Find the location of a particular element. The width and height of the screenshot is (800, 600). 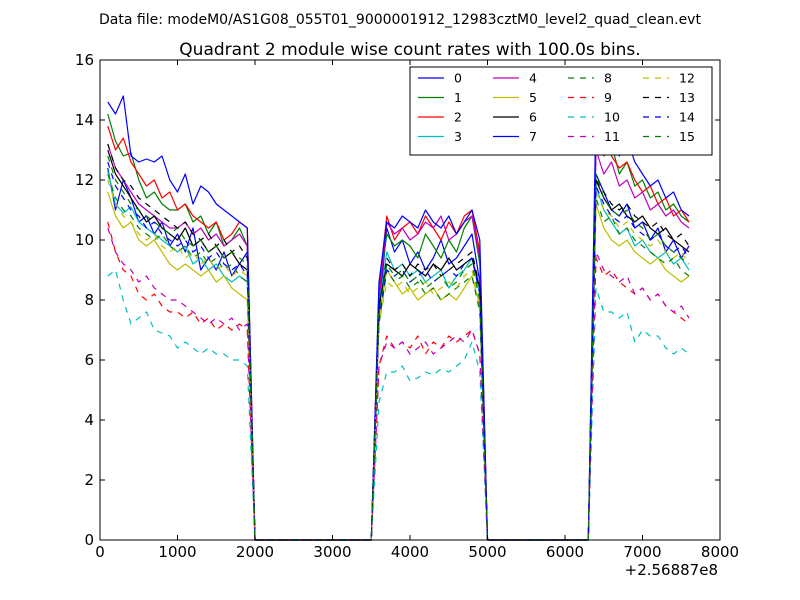

x-tick-label: 5000 is located at coordinates (487, 552).